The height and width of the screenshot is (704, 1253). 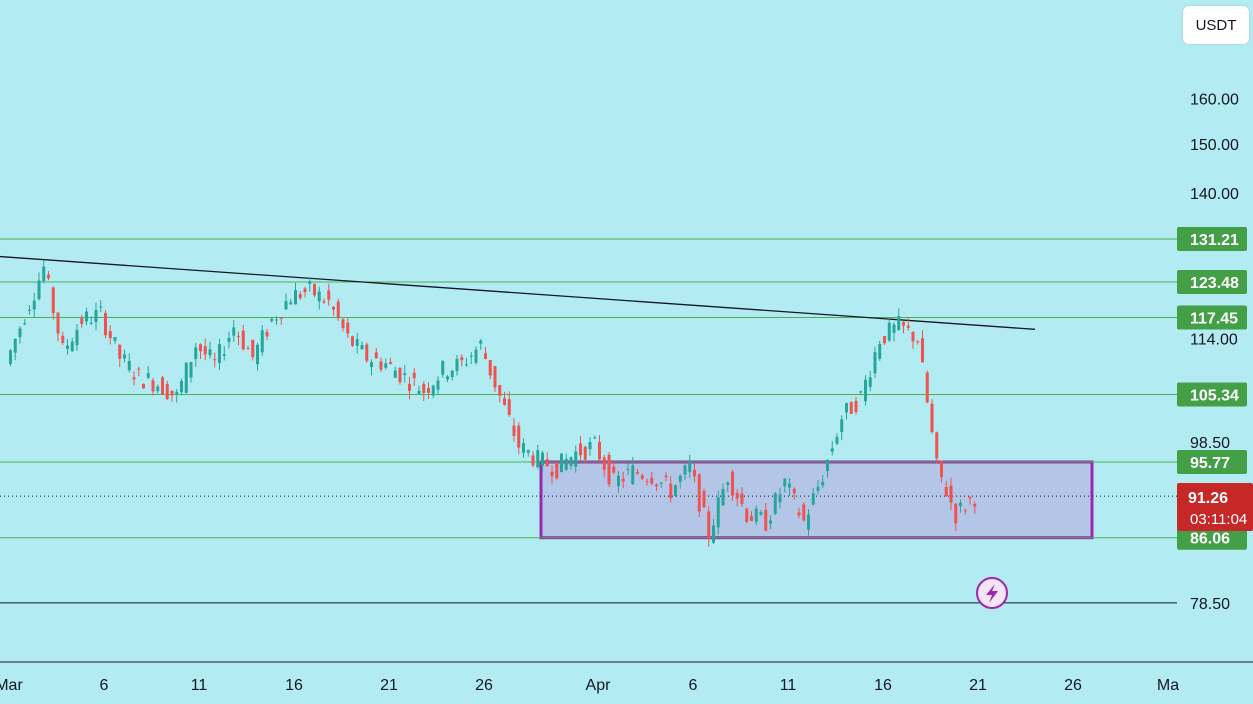 What do you see at coordinates (1216, 25) in the screenshot?
I see `currency-selector: USDT` at bounding box center [1216, 25].